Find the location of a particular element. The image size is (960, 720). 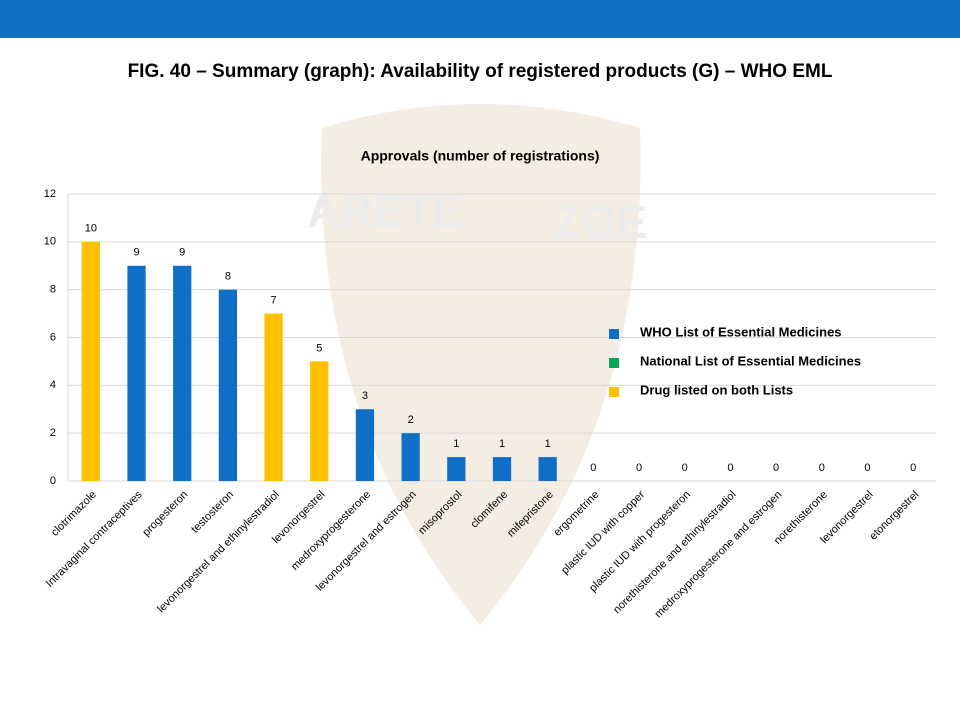

data-label: 2 is located at coordinates (411, 420).